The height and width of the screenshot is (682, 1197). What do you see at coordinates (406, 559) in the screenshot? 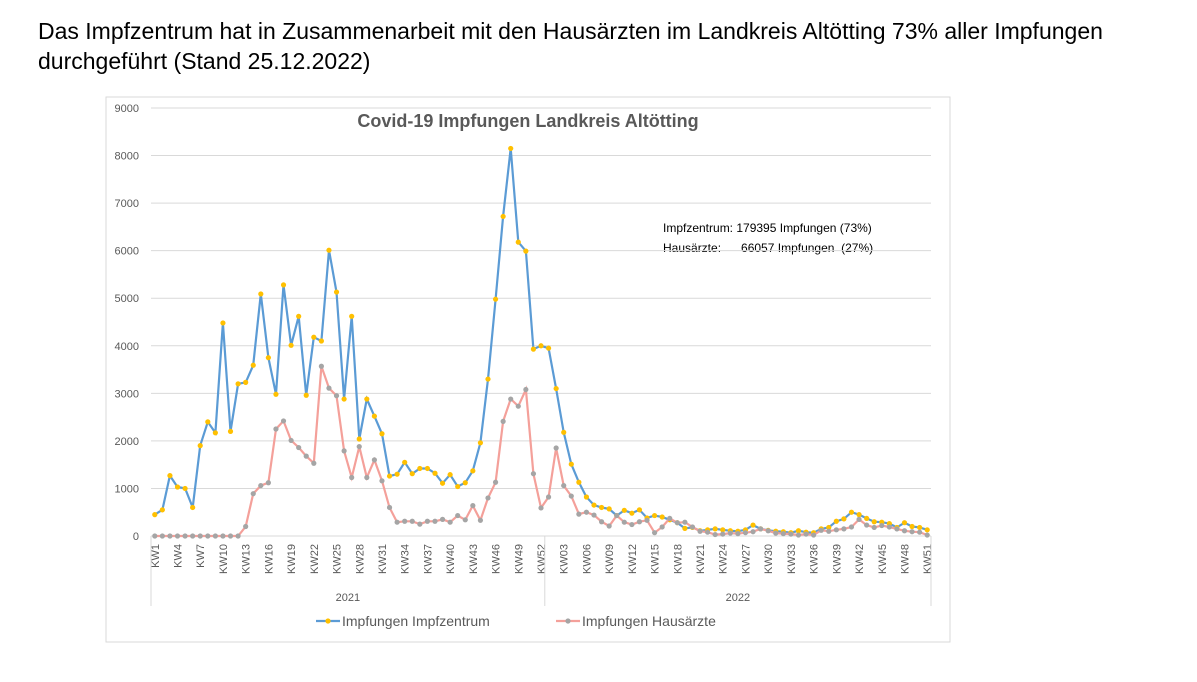
I see `x-tick-label: KW34` at bounding box center [406, 559].